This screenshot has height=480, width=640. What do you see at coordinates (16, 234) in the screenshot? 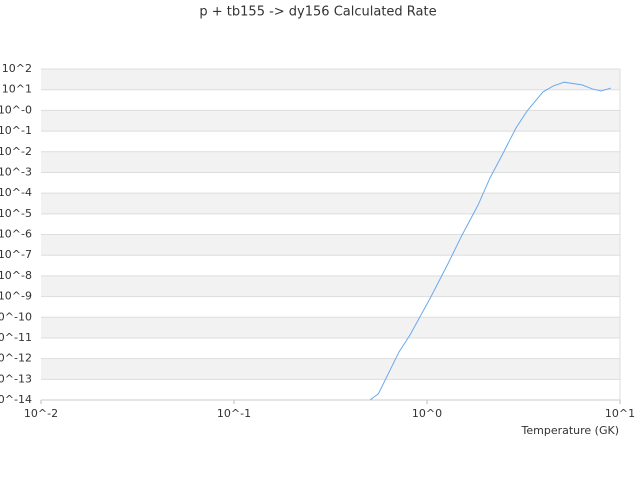
I see `y-tick-label: 10^-6` at bounding box center [16, 234].